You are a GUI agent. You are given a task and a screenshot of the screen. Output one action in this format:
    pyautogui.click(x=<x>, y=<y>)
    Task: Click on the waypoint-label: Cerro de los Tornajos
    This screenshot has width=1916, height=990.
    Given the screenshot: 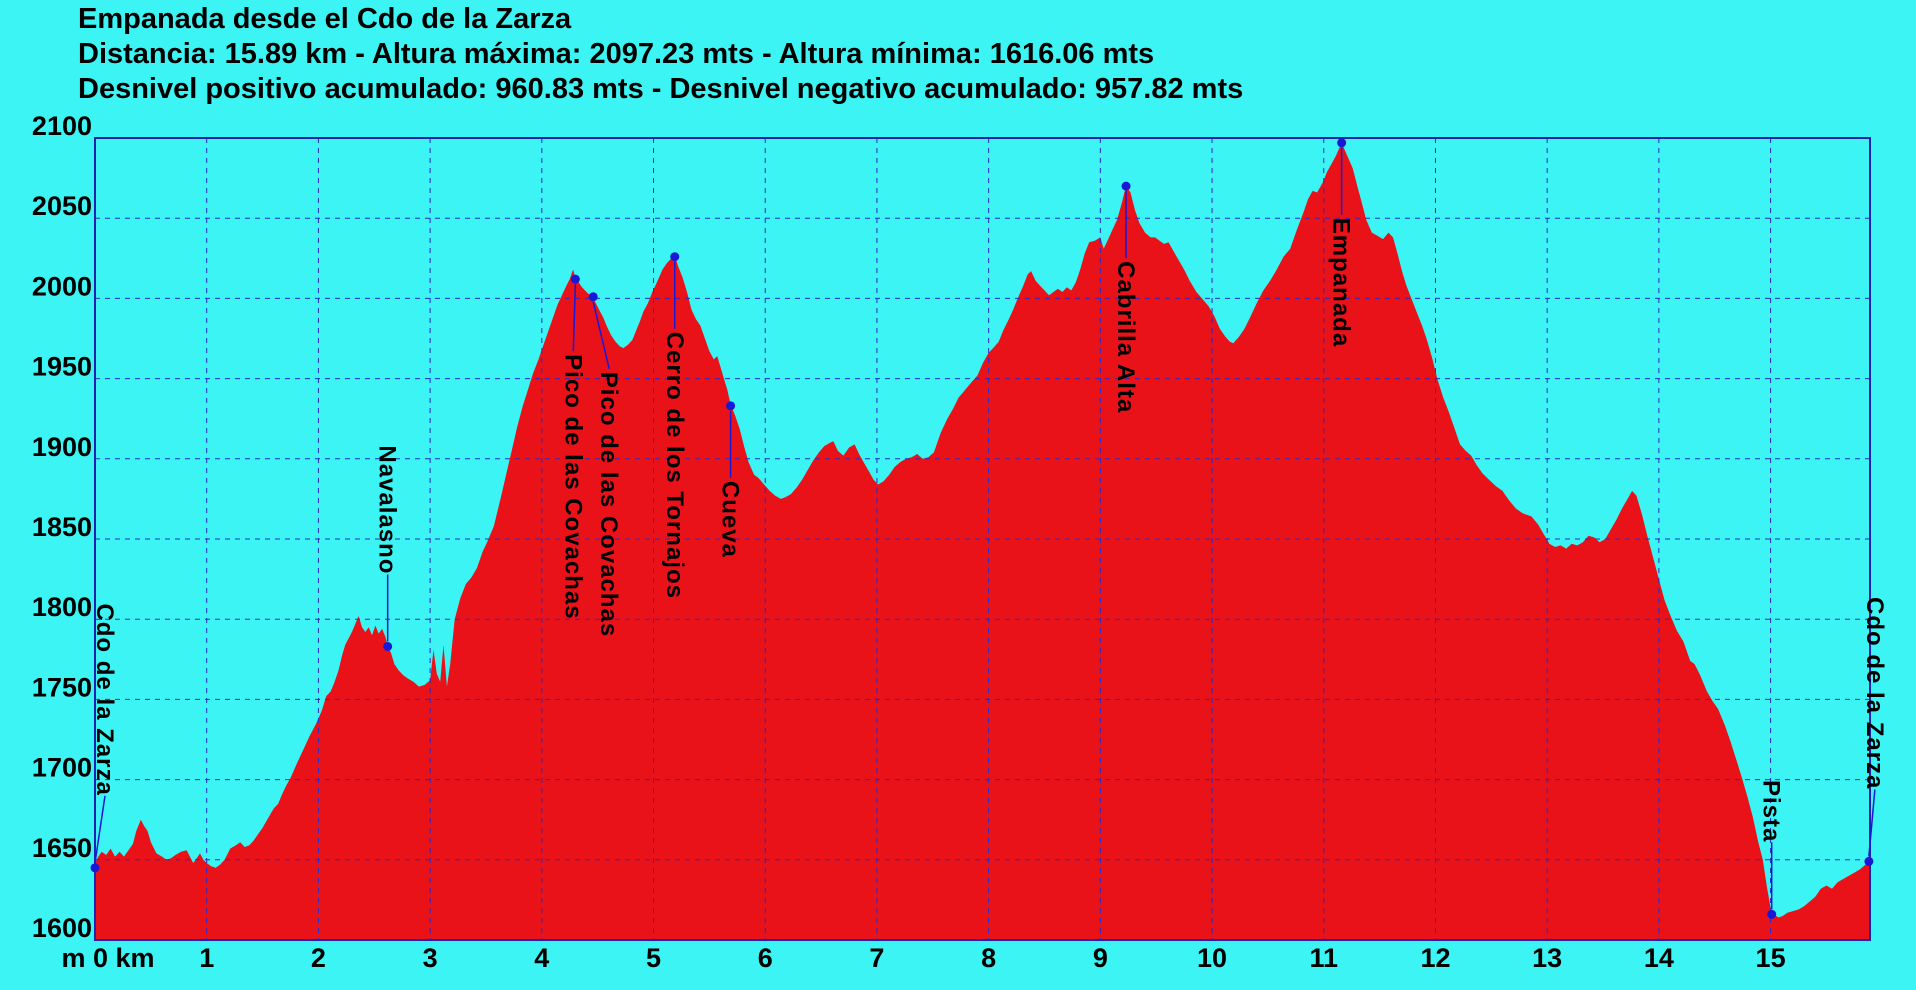 What is the action you would take?
    pyautogui.click(x=674, y=465)
    